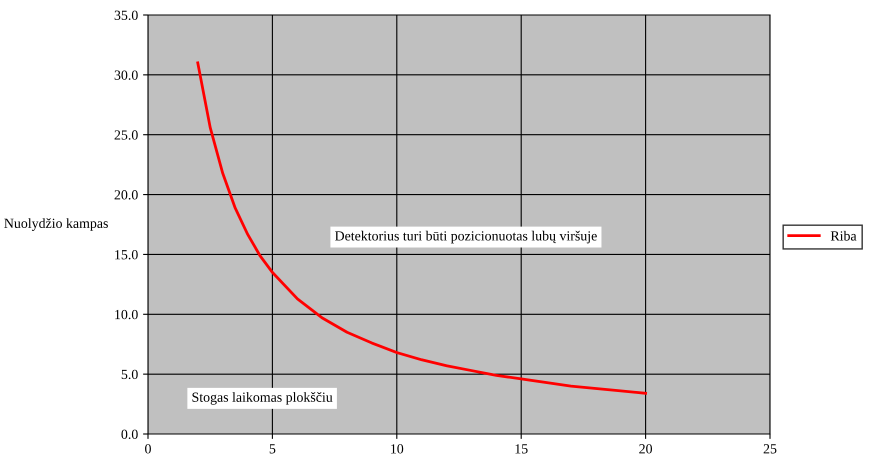 The width and height of the screenshot is (875, 460). What do you see at coordinates (262, 398) in the screenshot?
I see `annotation: Stogas laikomas plokščiu` at bounding box center [262, 398].